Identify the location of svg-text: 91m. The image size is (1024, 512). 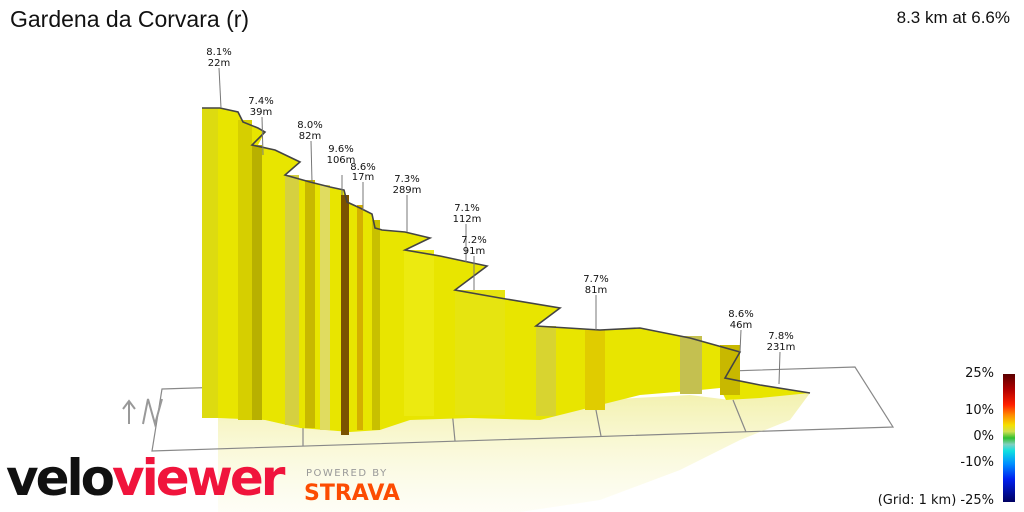
(474, 251).